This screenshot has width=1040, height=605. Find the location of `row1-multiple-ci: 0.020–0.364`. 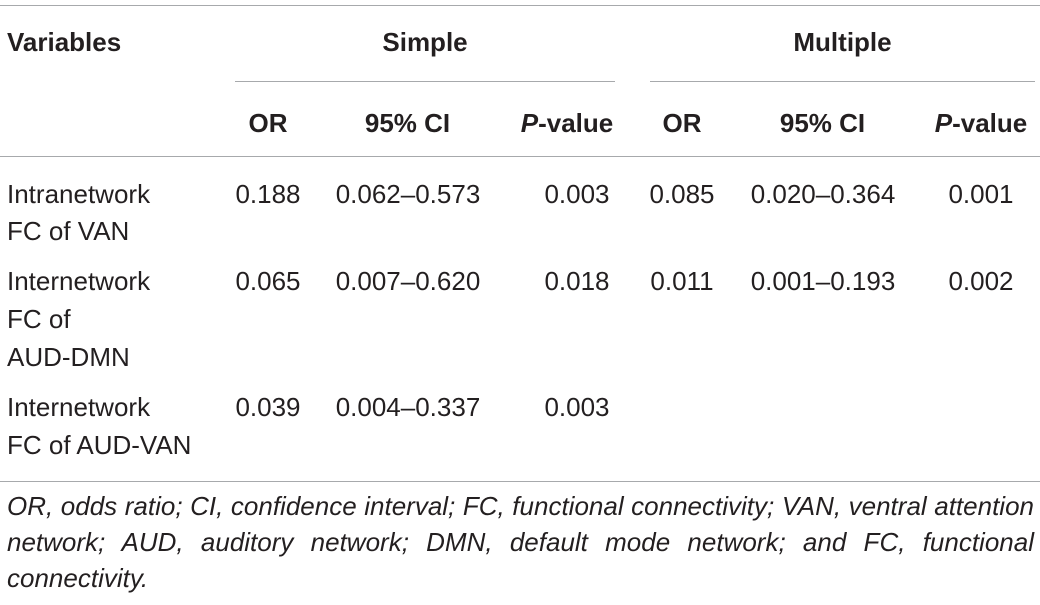

row1-multiple-ci: 0.020–0.364 is located at coordinates (823, 194).